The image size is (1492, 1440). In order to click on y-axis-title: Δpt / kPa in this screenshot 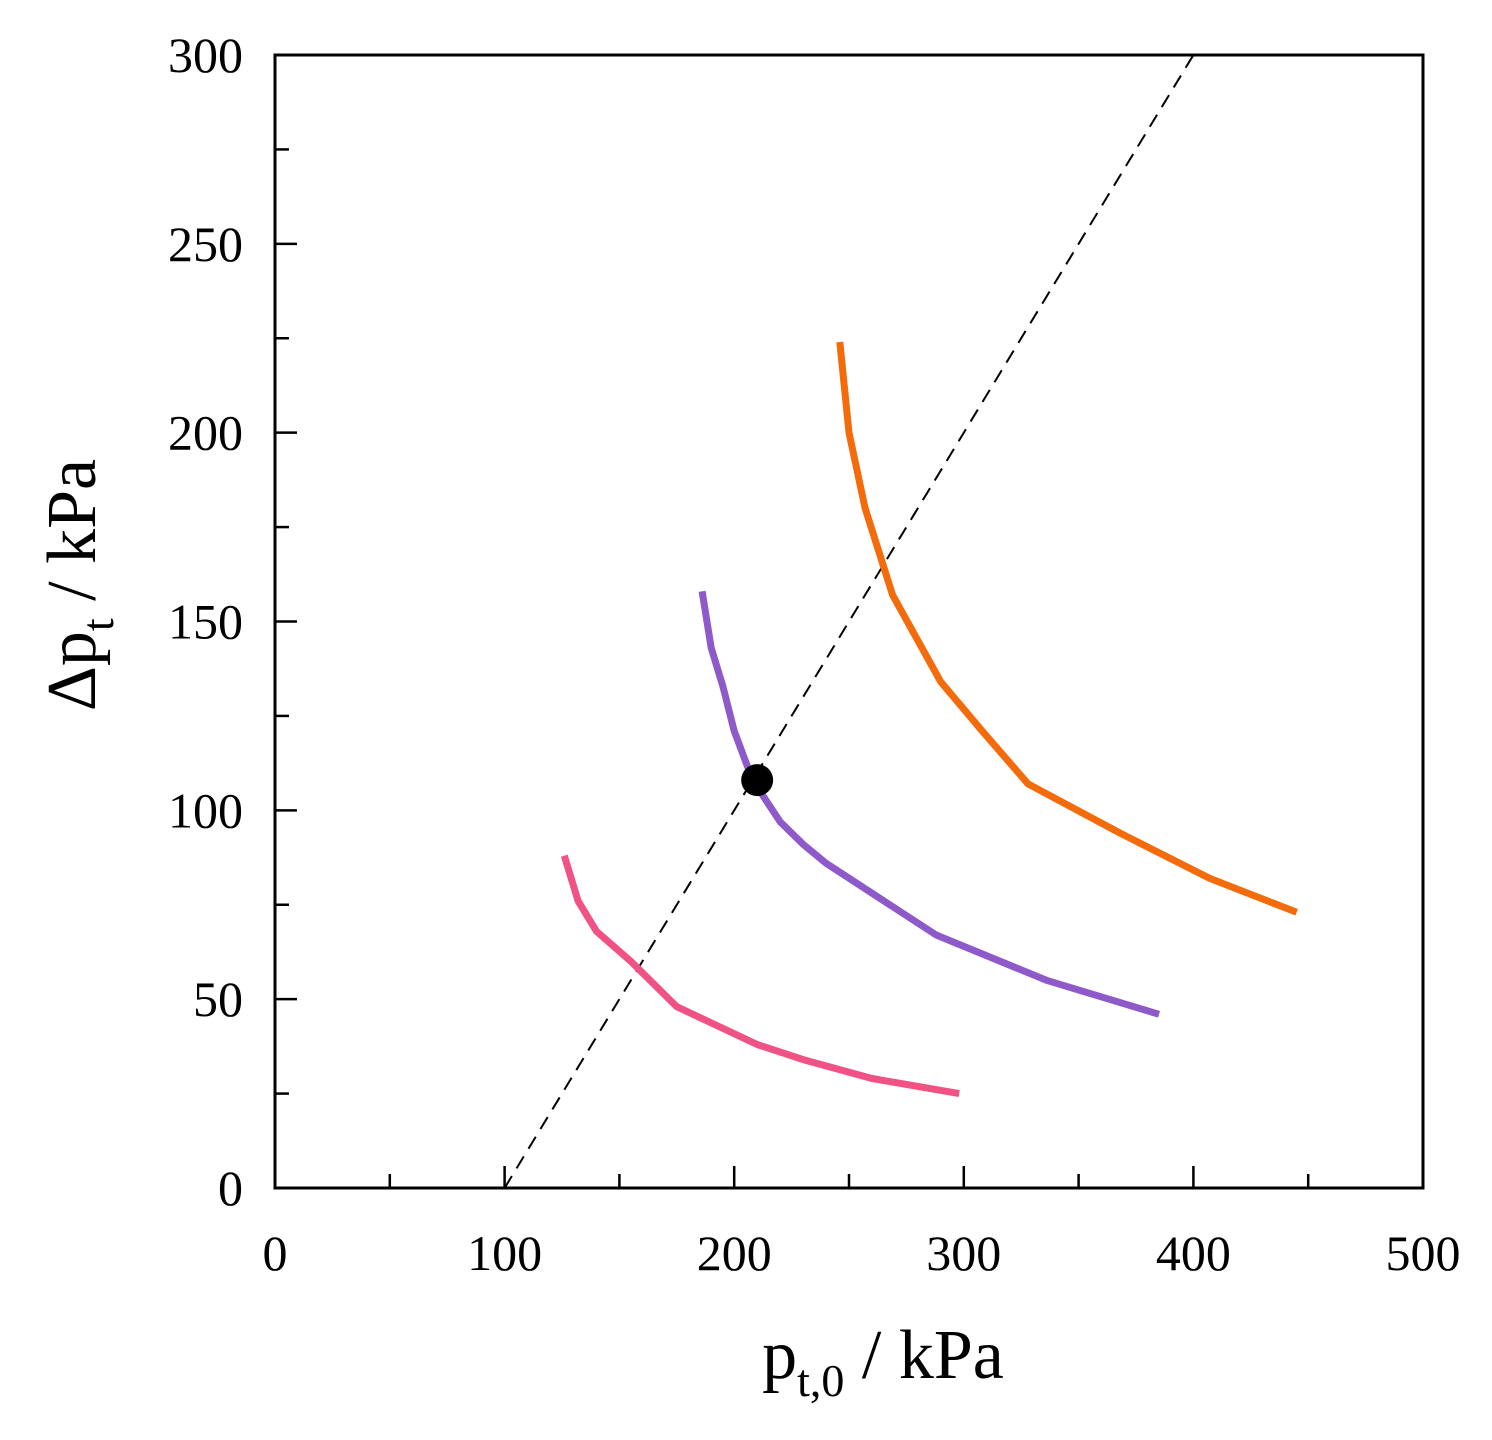, I will do `click(78, 585)`.